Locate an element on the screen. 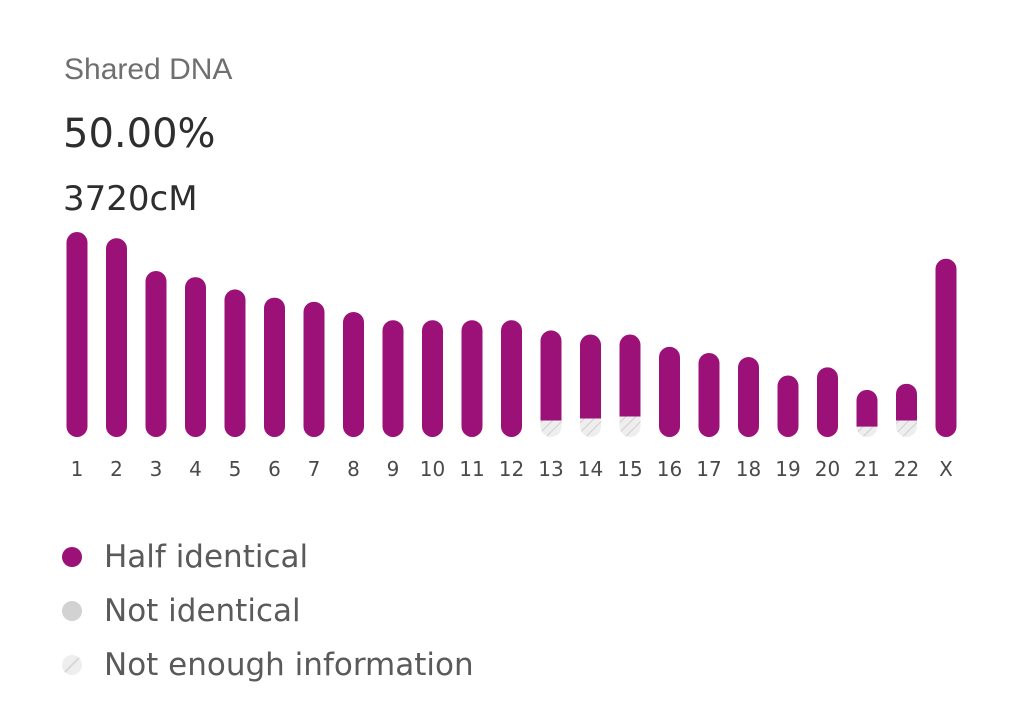  legend-item-not-enough-information: Not enough information is located at coordinates (268, 665).